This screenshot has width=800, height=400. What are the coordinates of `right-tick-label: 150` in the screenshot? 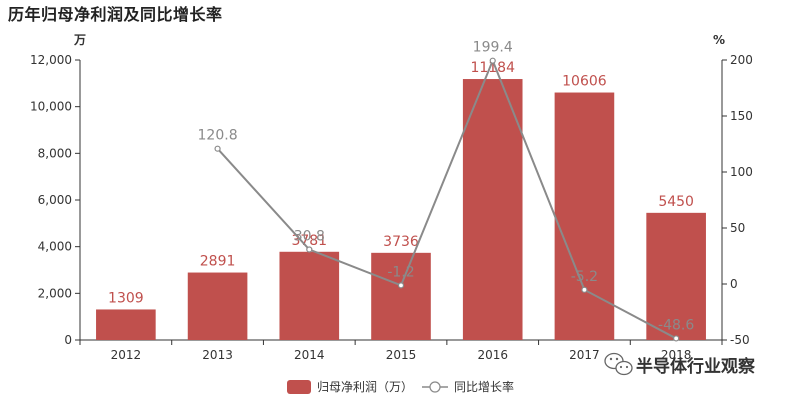 It's located at (741, 116).